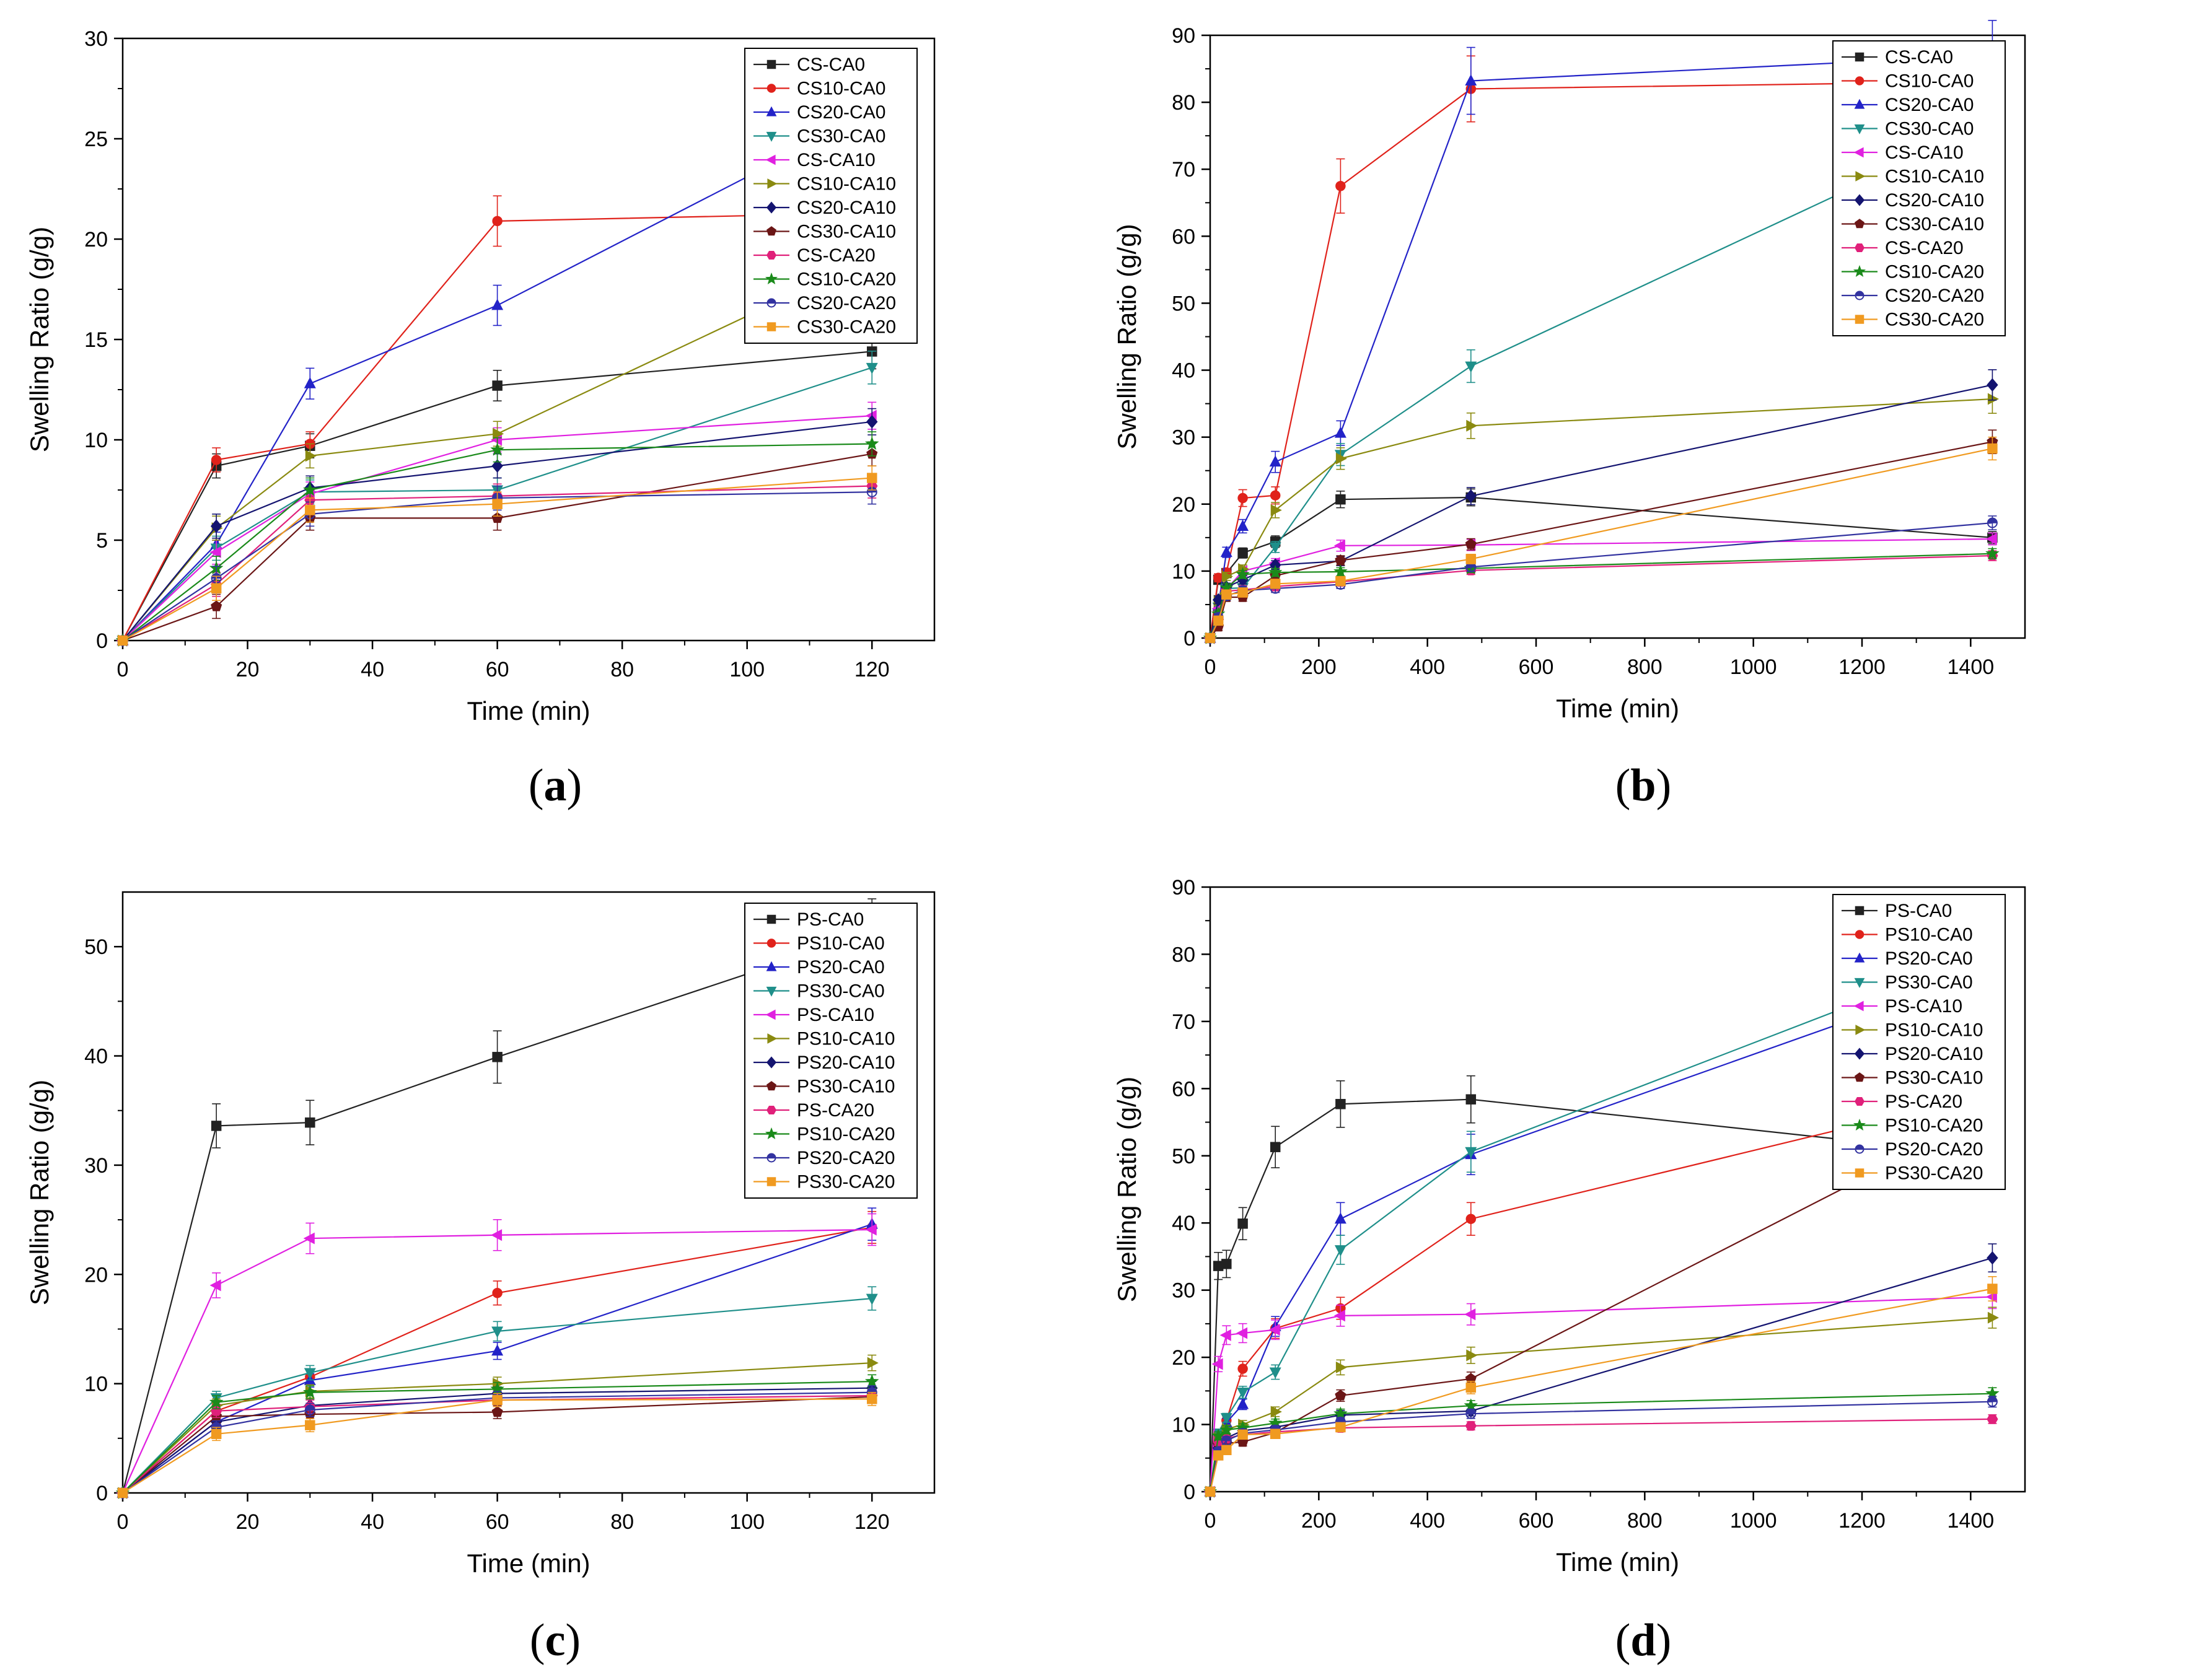 Image resolution: width=2196 pixels, height=1680 pixels. Describe the element at coordinates (1183, 887) in the screenshot. I see `y-tick-label: 90` at that location.